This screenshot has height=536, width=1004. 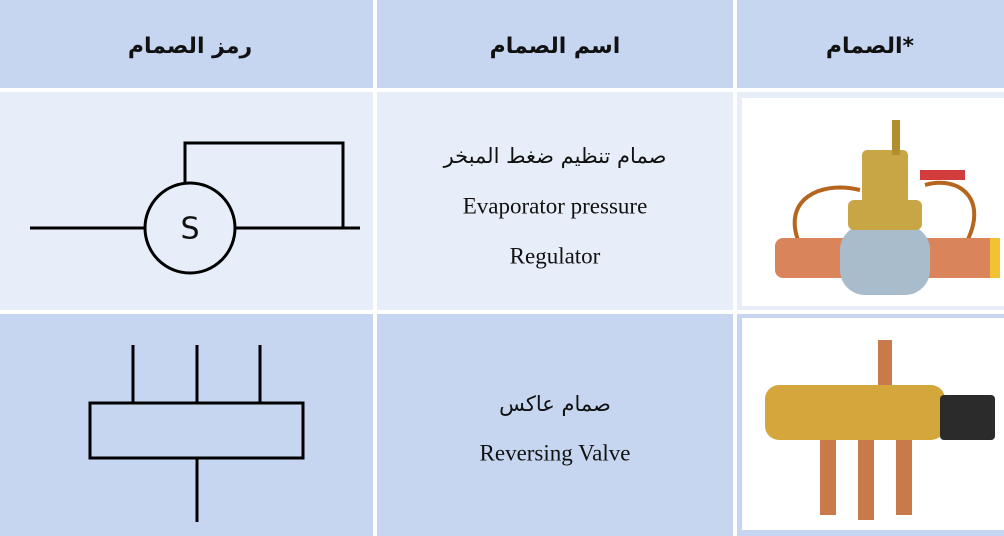 What do you see at coordinates (196, 433) in the screenshot?
I see `reversing-symbol` at bounding box center [196, 433].